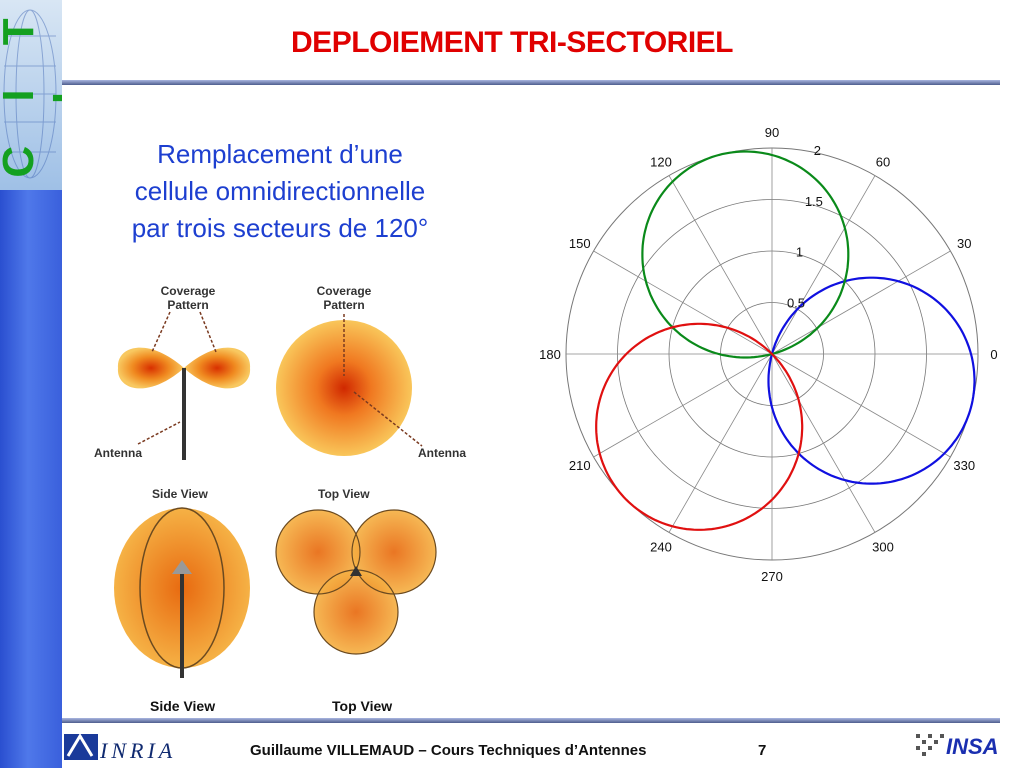  I want to click on angle-tick-label: 90, so click(772, 132).